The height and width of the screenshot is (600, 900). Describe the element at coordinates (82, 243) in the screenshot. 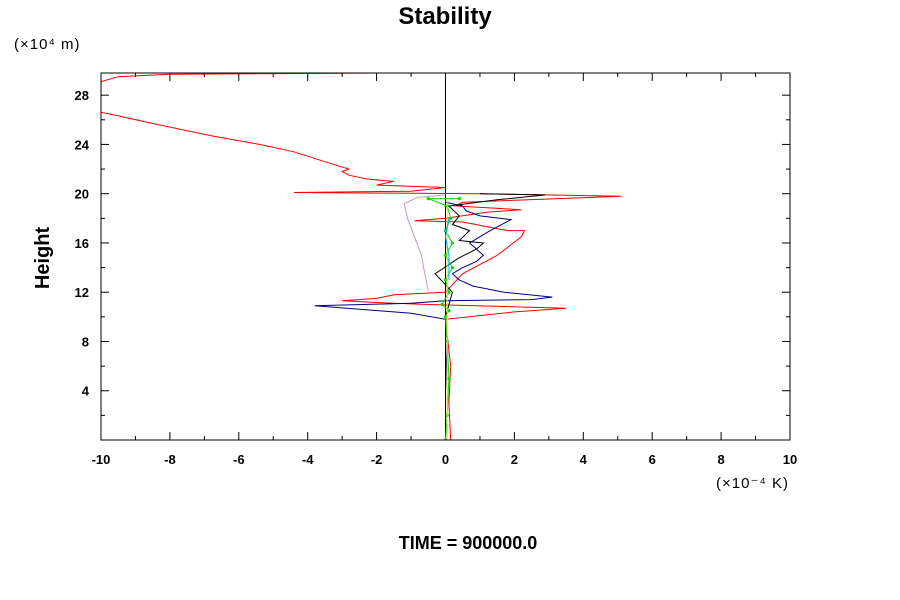

I see `y-tick-label: 16` at that location.